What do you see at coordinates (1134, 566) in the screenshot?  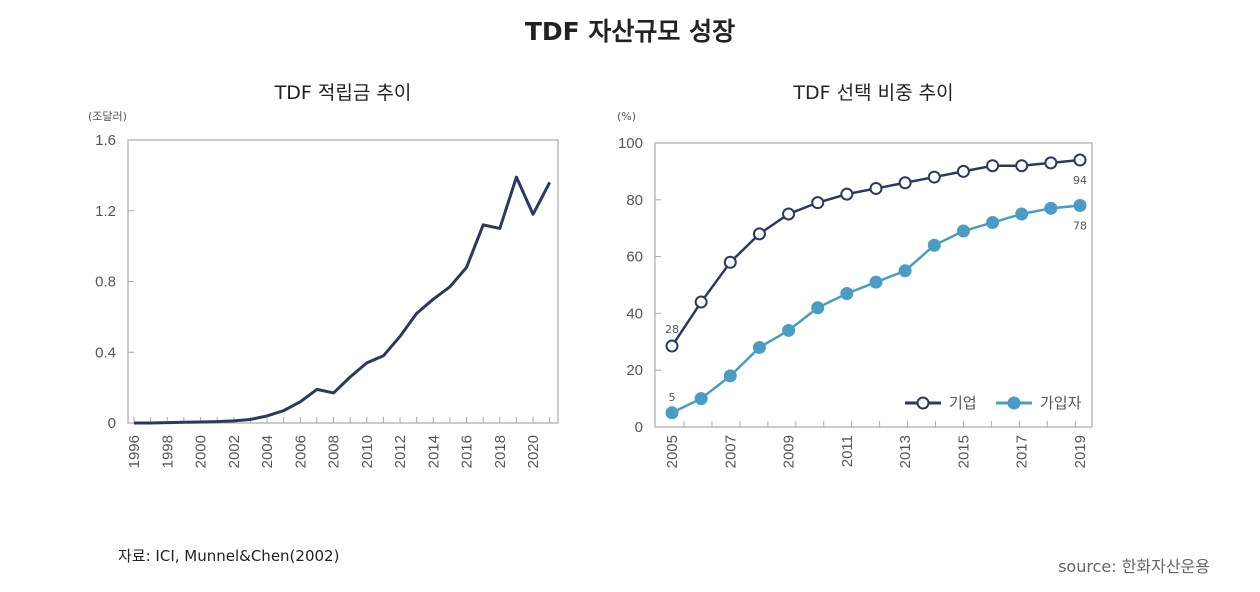 I see `source-text: source: 한화자산운용` at bounding box center [1134, 566].